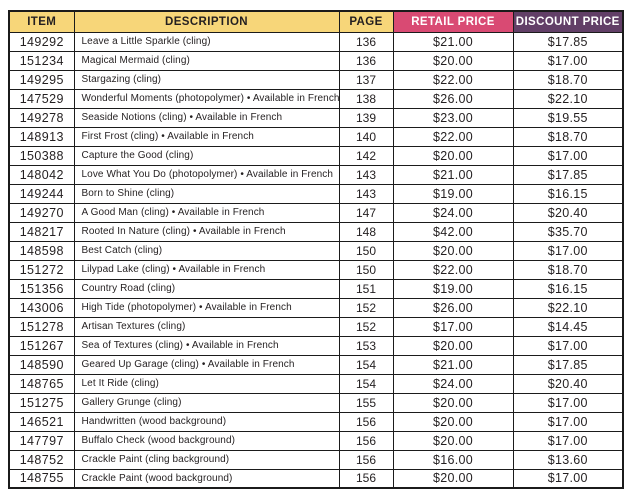 This screenshot has height=503, width=630. I want to click on description-cell: Gallery Grunge (cling), so click(206, 402).